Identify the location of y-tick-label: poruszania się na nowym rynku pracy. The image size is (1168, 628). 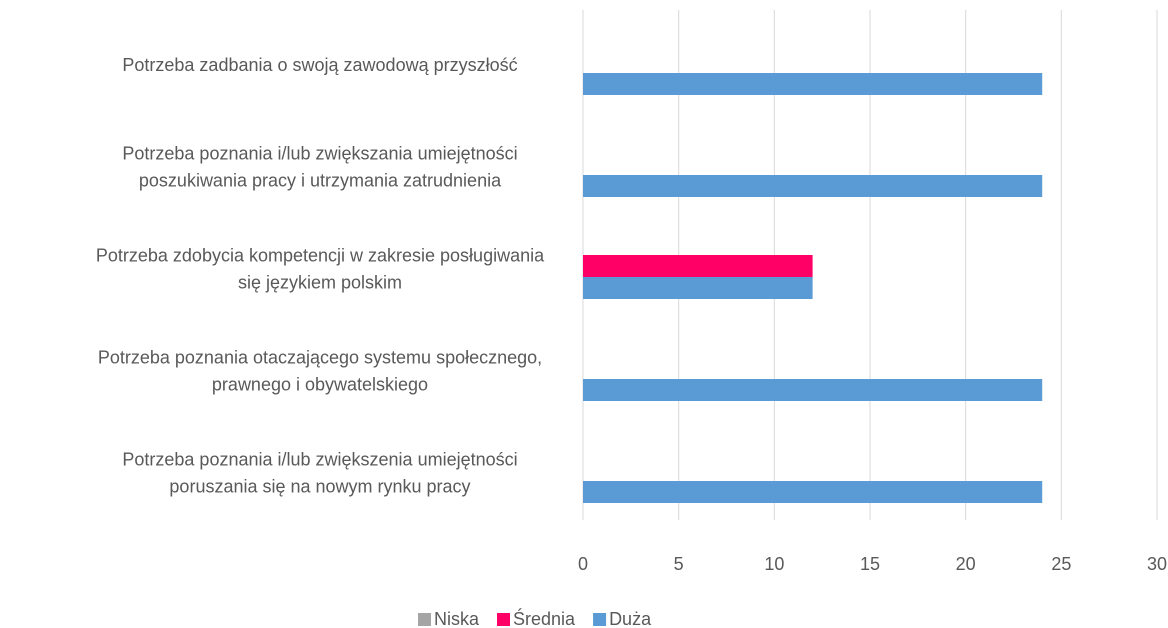
(319, 486).